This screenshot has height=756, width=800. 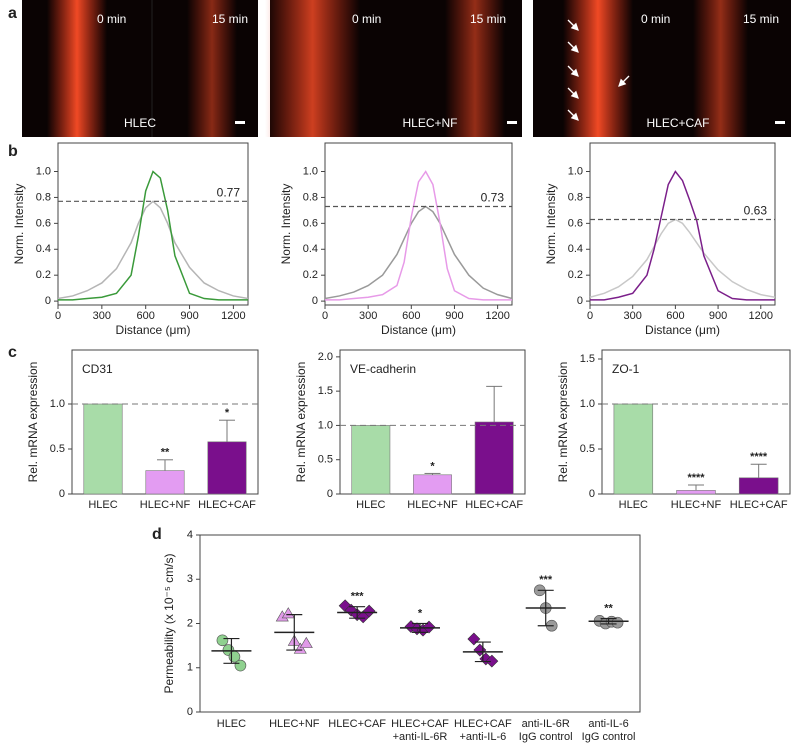 What do you see at coordinates (229, 192) in the screenshot?
I see `ref-label: 0.77` at bounding box center [229, 192].